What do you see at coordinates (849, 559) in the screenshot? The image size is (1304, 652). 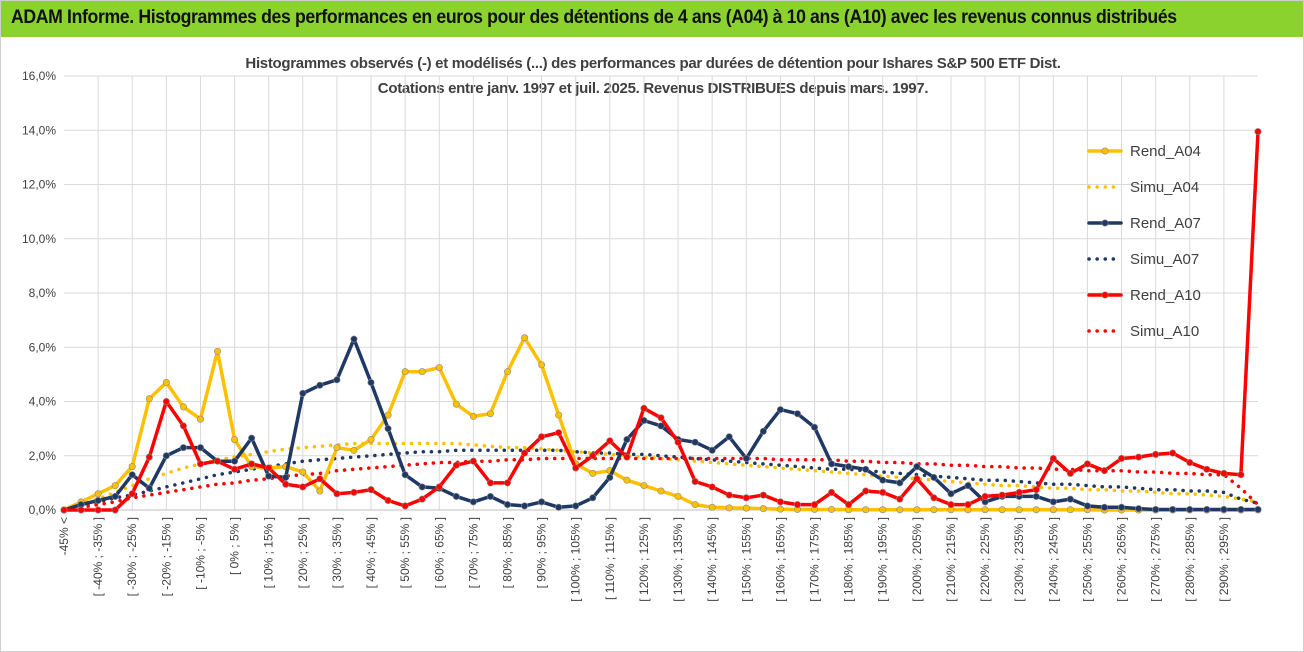 I see `x-tick-label: [ 180% ; 185% ]` at bounding box center [849, 559].